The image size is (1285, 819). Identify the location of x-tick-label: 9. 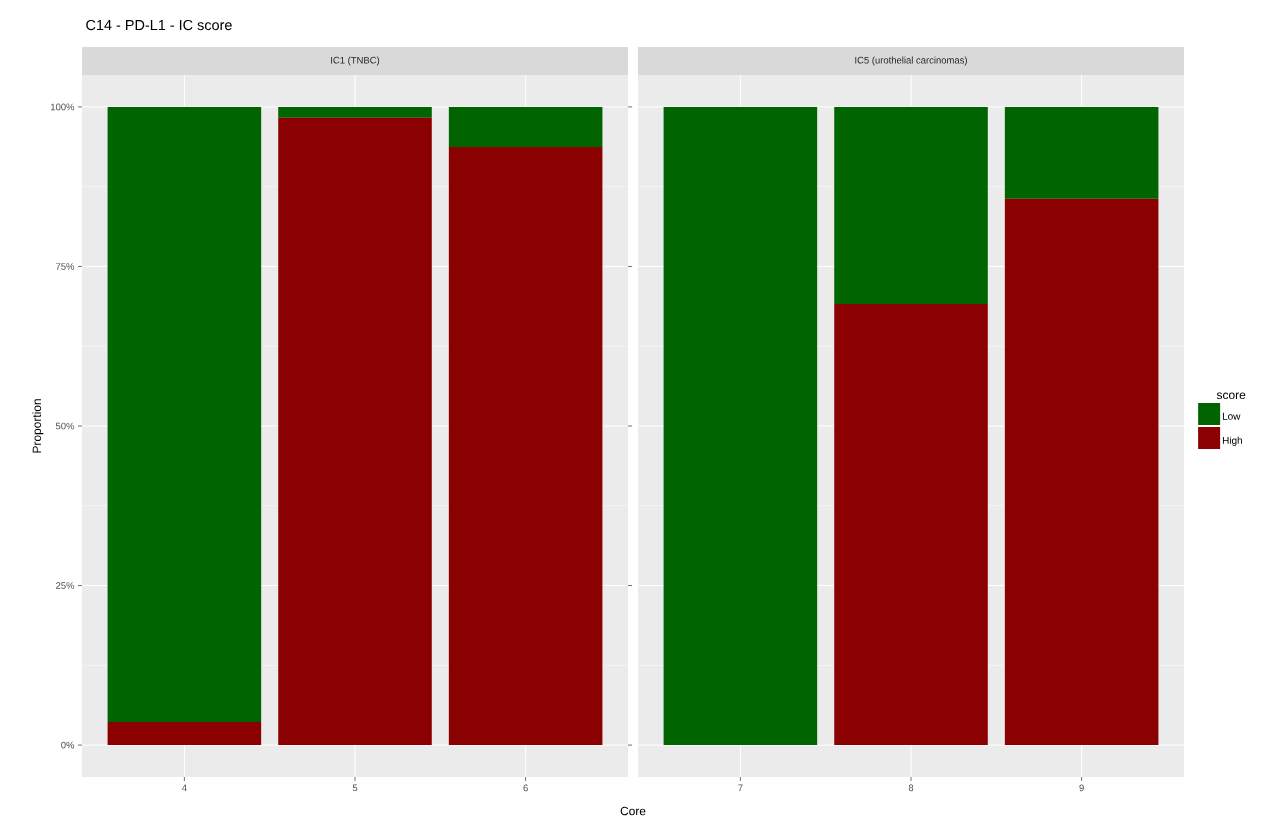
(1081, 788).